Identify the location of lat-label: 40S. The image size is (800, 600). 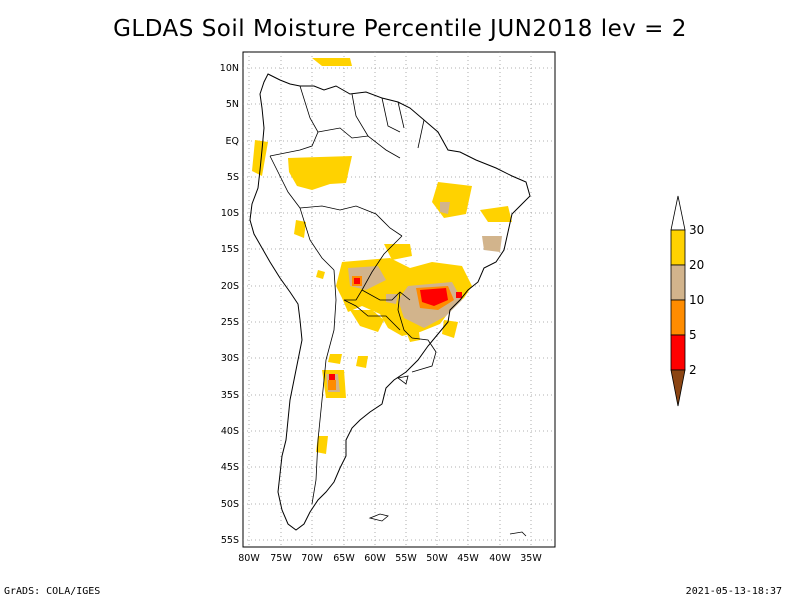
(230, 431).